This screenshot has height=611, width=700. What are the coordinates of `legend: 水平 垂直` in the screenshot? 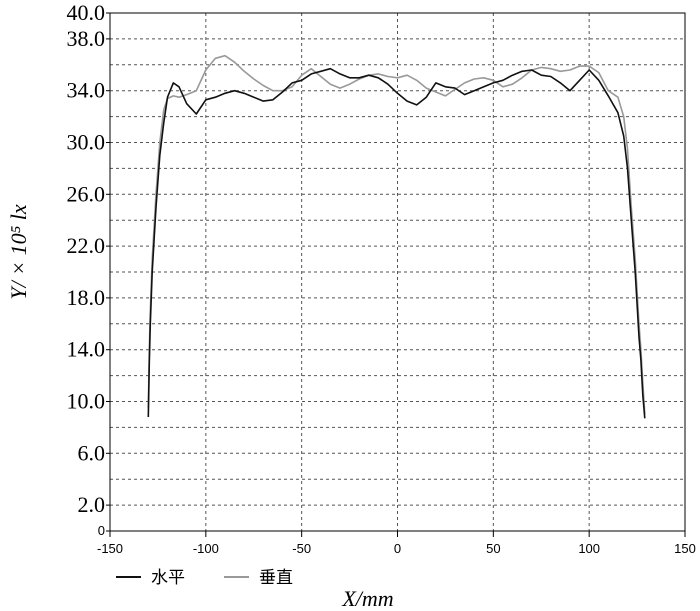 It's located at (204, 578).